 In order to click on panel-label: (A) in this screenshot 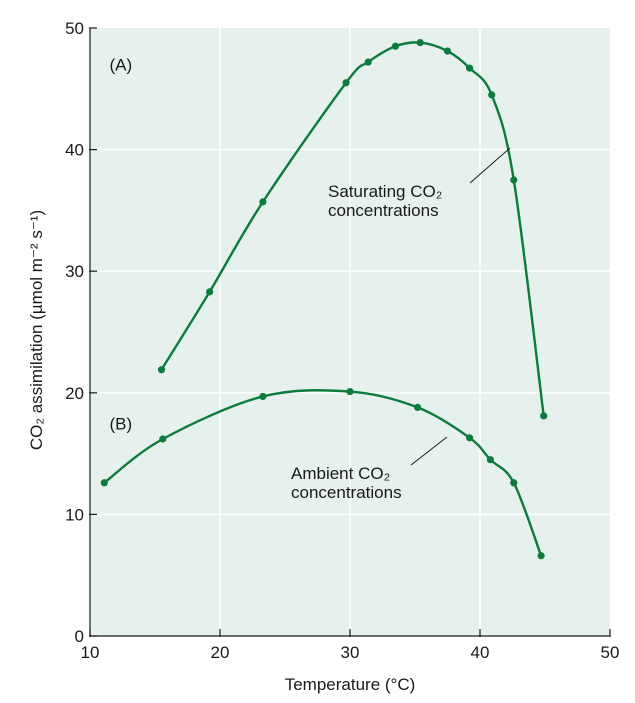, I will do `click(121, 65)`.